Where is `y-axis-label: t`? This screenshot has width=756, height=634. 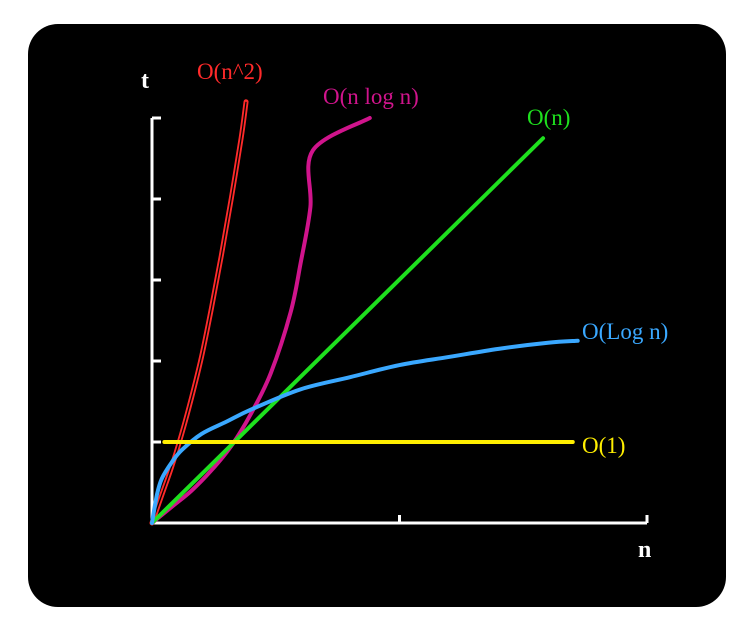
y-axis-label: t is located at coordinates (145, 81).